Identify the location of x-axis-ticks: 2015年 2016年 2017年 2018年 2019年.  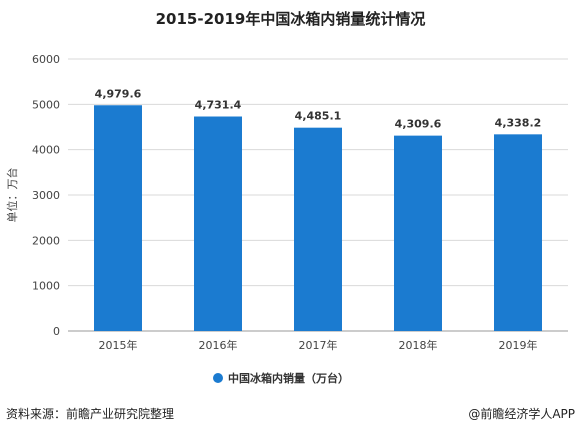
(318, 345).